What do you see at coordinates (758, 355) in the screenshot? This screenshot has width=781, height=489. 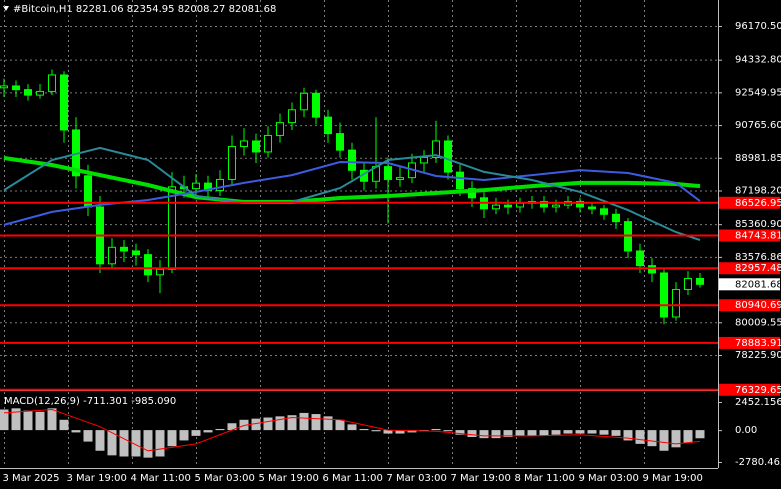 I see `y-tick-label: 78225.90` at bounding box center [758, 355].